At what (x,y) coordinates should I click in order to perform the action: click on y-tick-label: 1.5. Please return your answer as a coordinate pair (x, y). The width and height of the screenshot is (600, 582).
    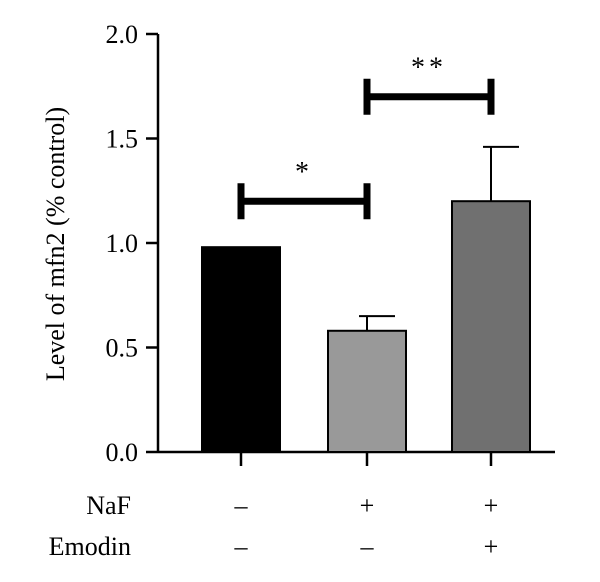
    Looking at the image, I should click on (122, 139).